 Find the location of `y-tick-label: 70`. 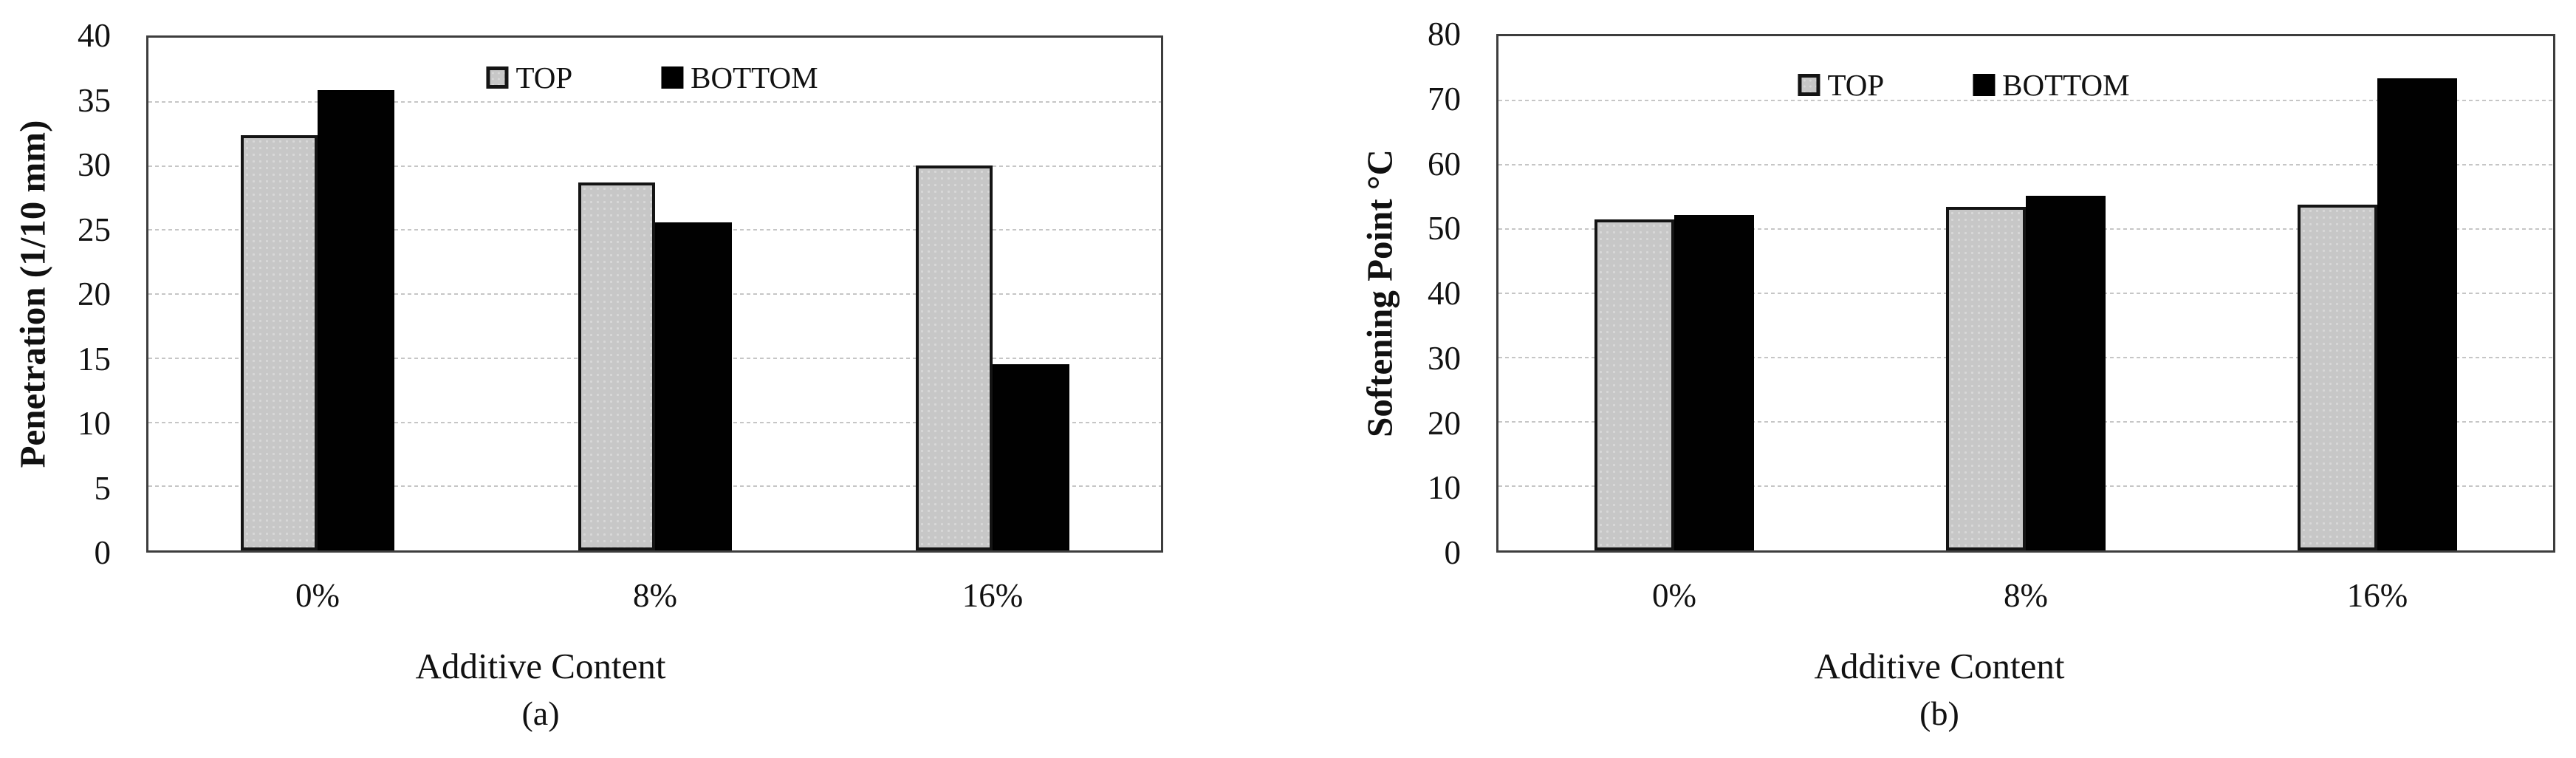

y-tick-label: 70 is located at coordinates (1444, 99).